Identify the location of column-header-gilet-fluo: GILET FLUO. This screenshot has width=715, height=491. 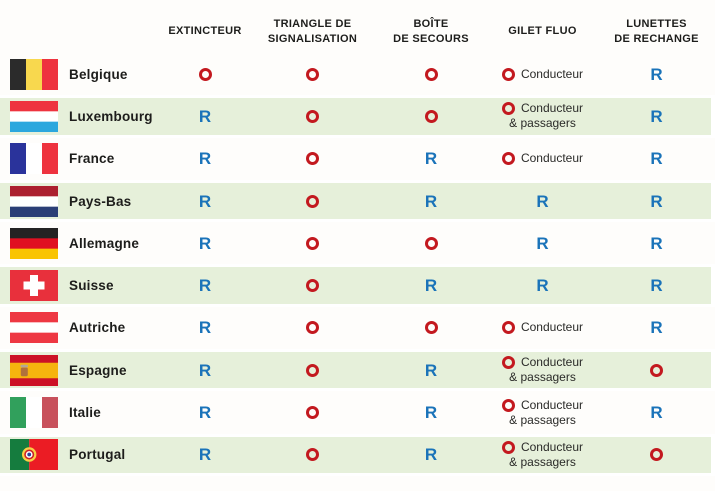
(542, 31).